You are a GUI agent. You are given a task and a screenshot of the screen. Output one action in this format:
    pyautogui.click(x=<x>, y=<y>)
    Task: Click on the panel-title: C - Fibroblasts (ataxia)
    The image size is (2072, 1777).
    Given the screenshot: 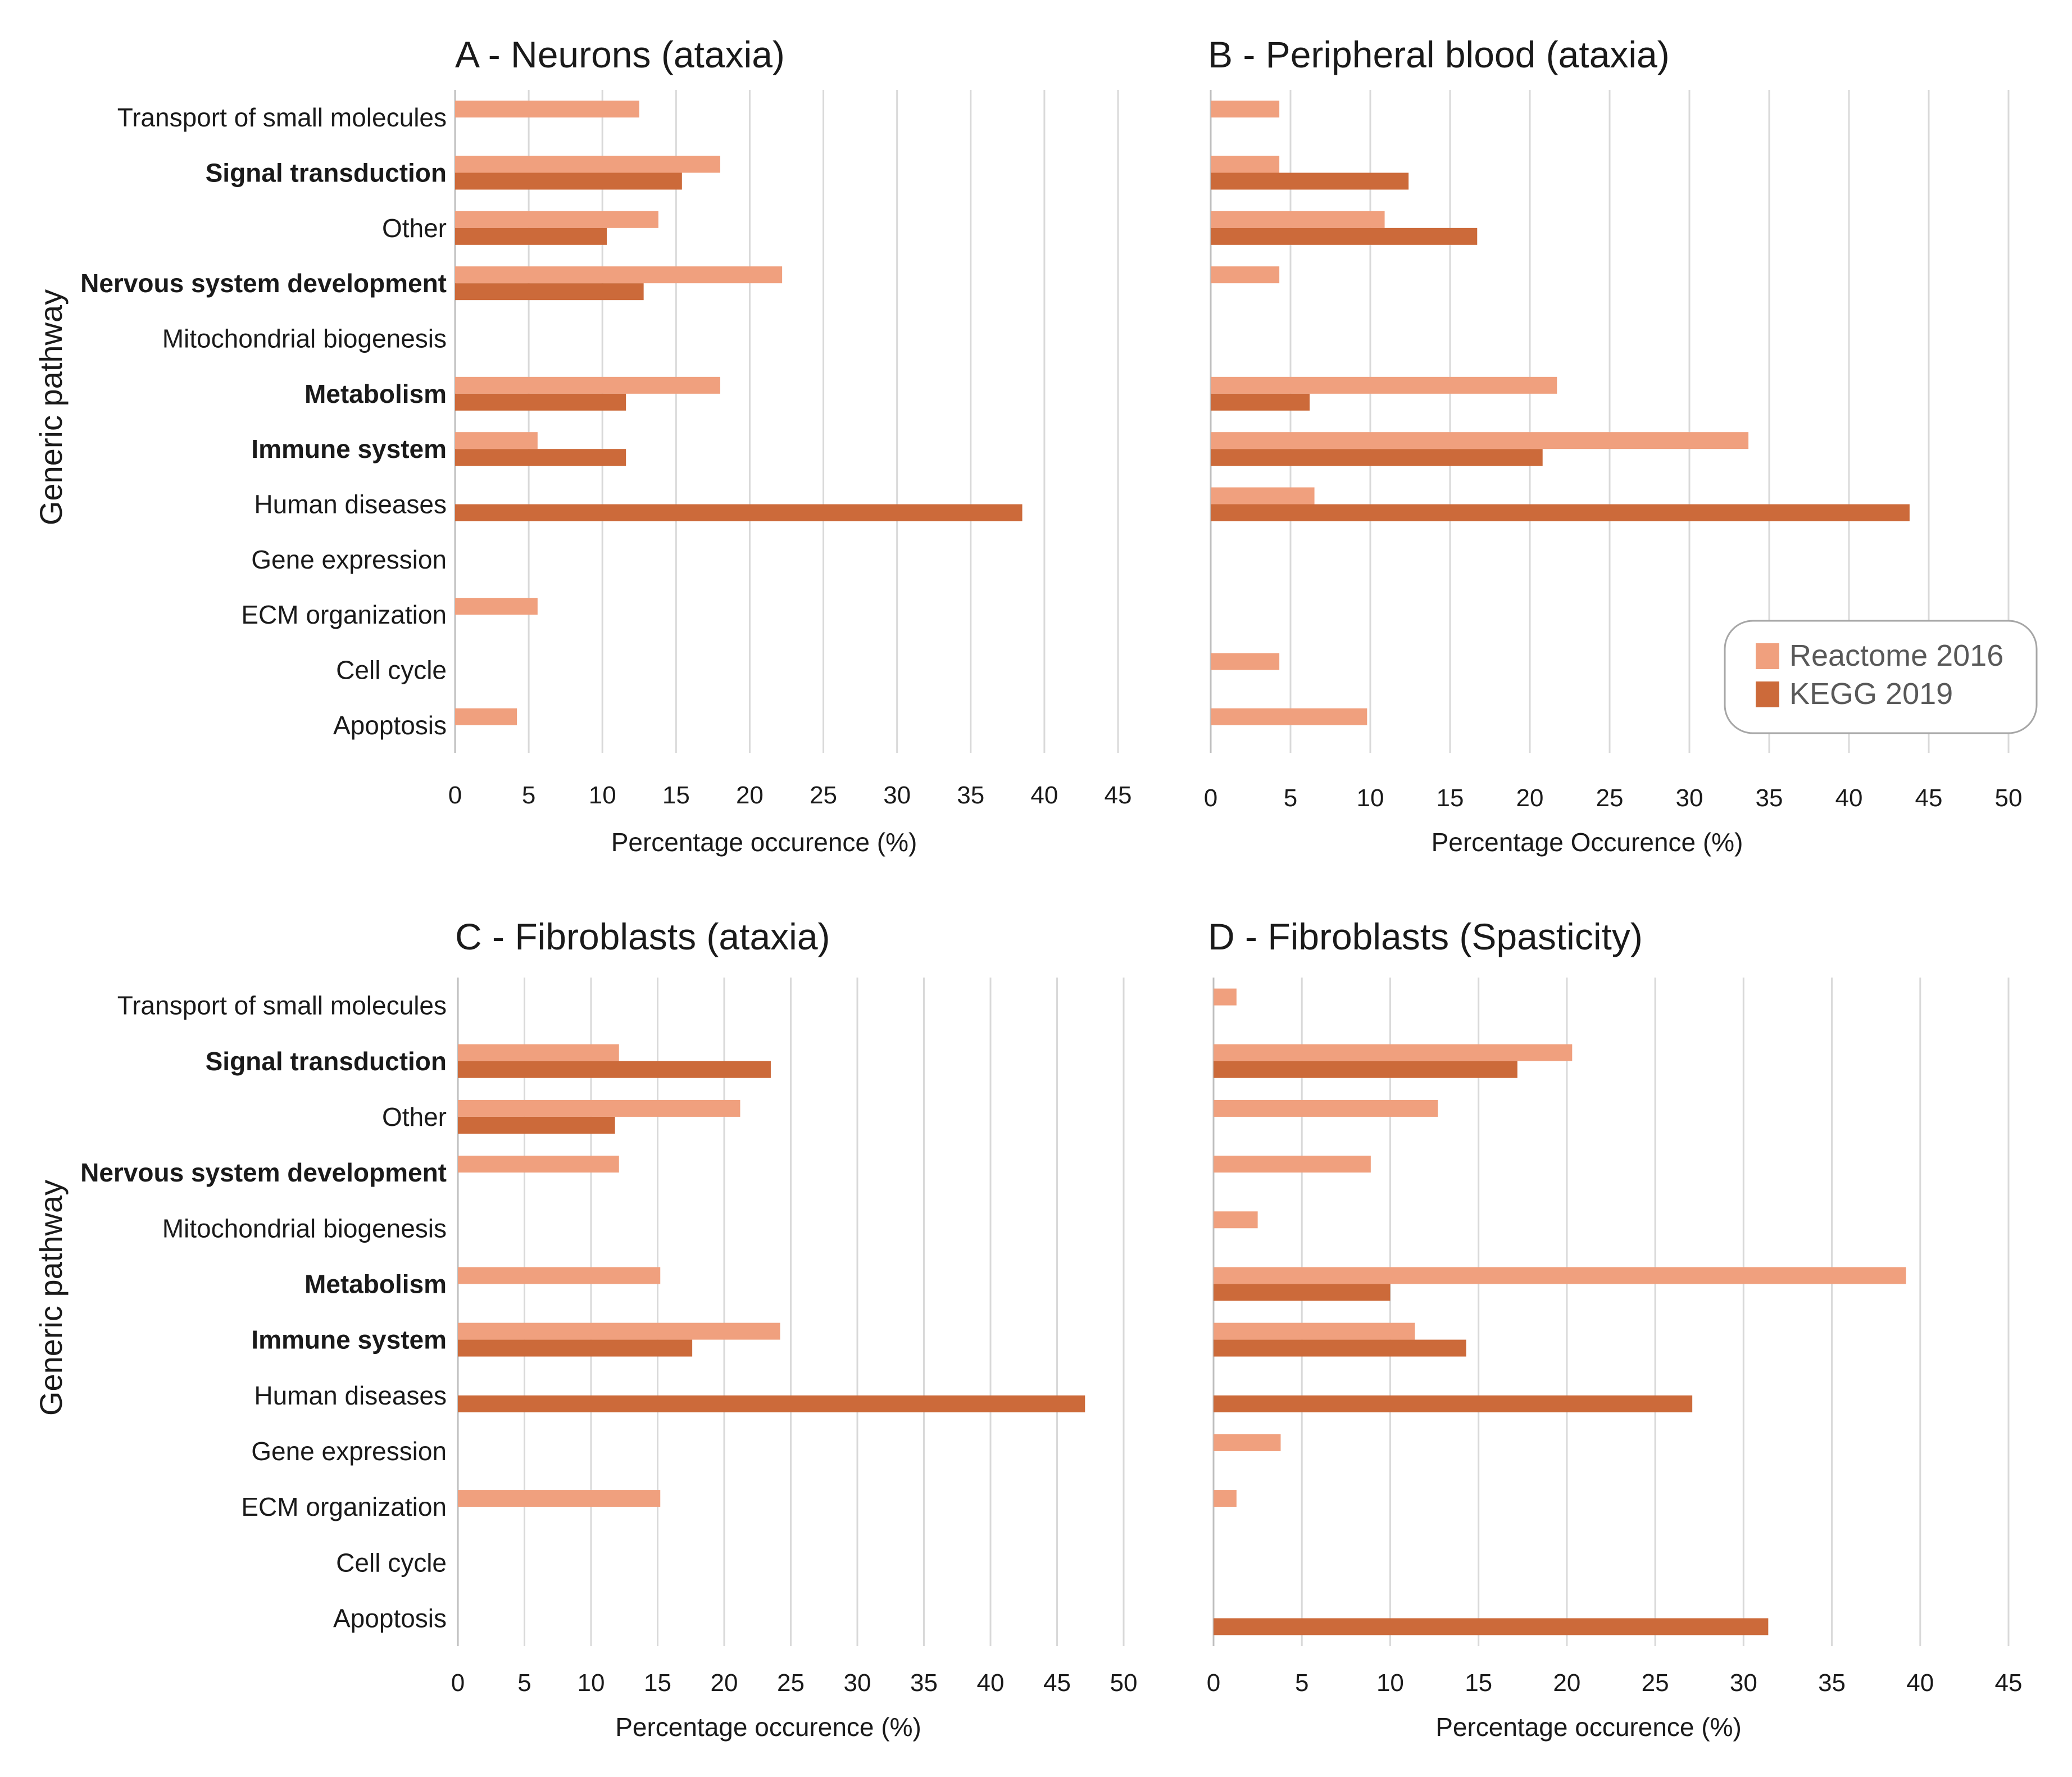 What is the action you would take?
    pyautogui.click(x=642, y=937)
    